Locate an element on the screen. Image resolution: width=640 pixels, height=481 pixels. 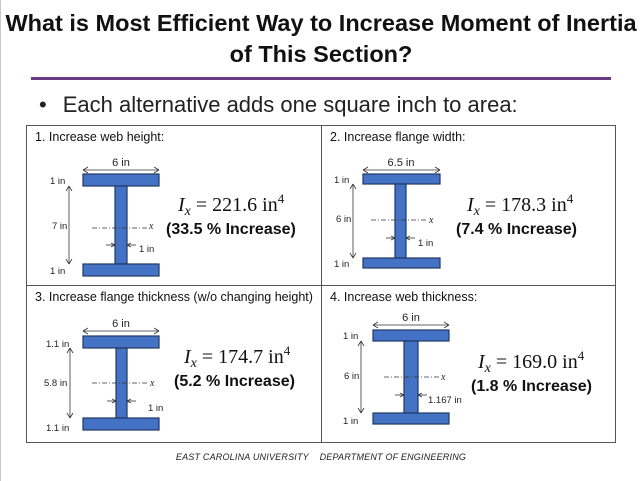
i-beam-diagram: 6 in 1.1 in 5.8 in 1.1 in x 1 in is located at coordinates (103, 376).